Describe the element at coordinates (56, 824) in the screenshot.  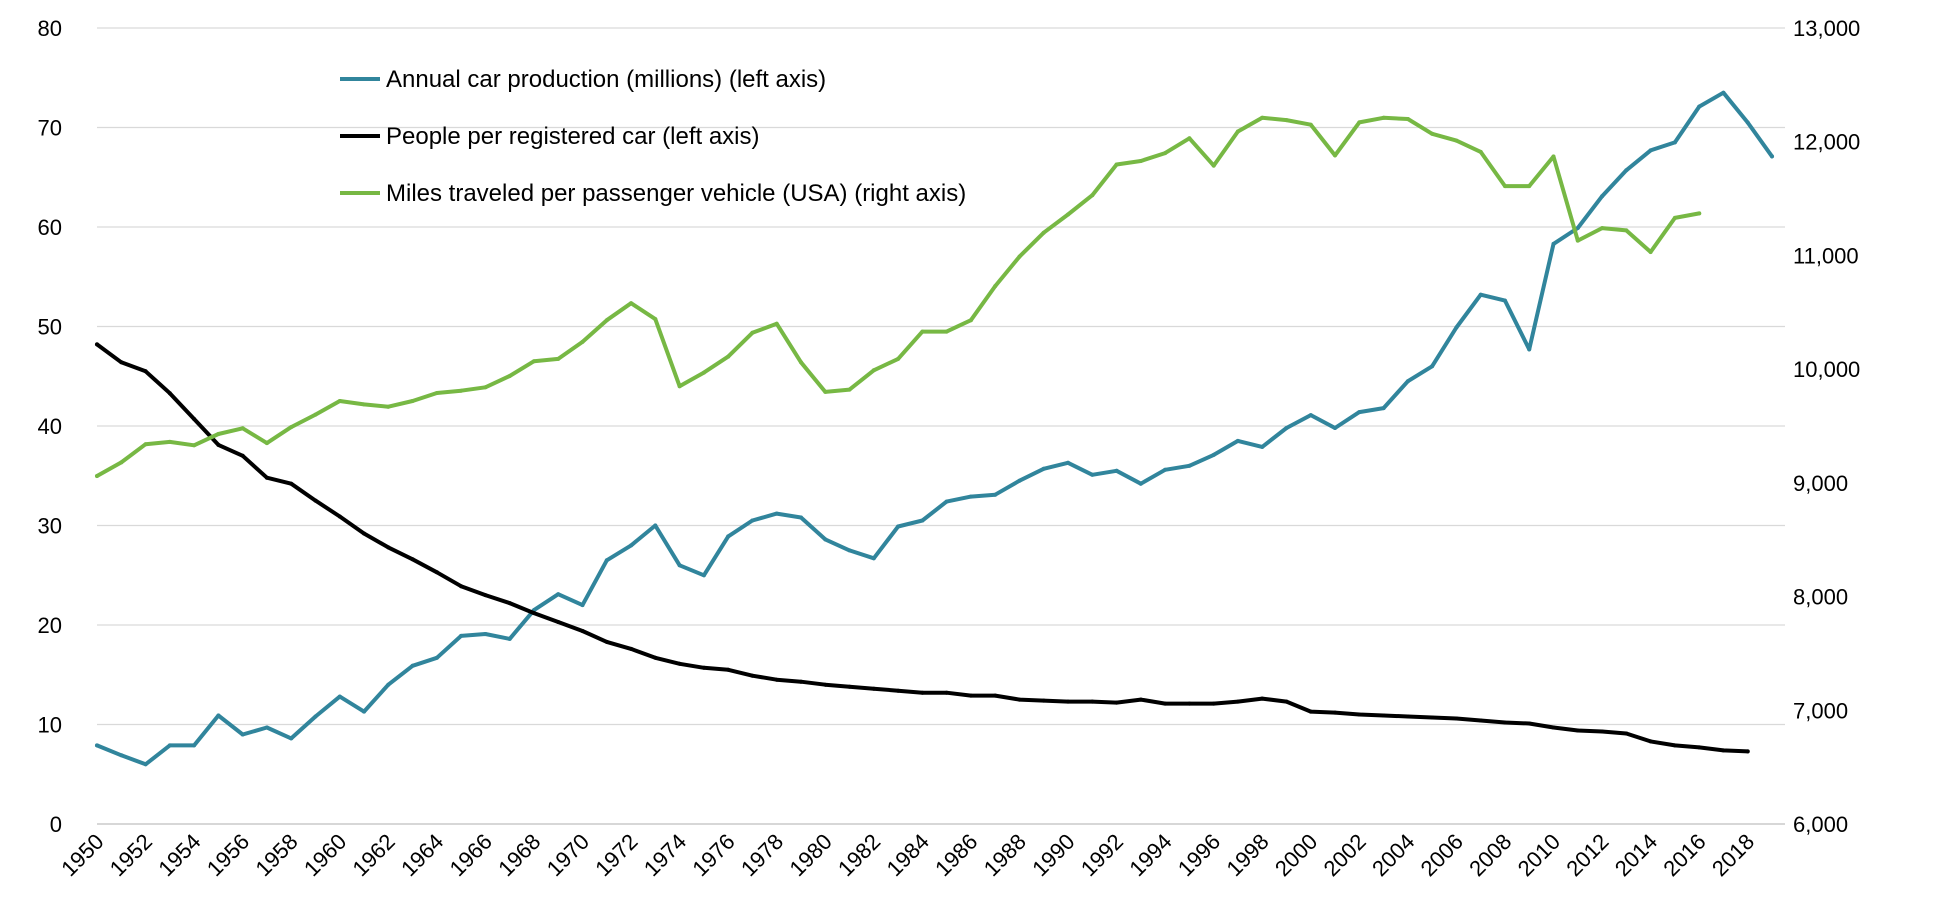
I see `left-y-tick-label: 0` at that location.